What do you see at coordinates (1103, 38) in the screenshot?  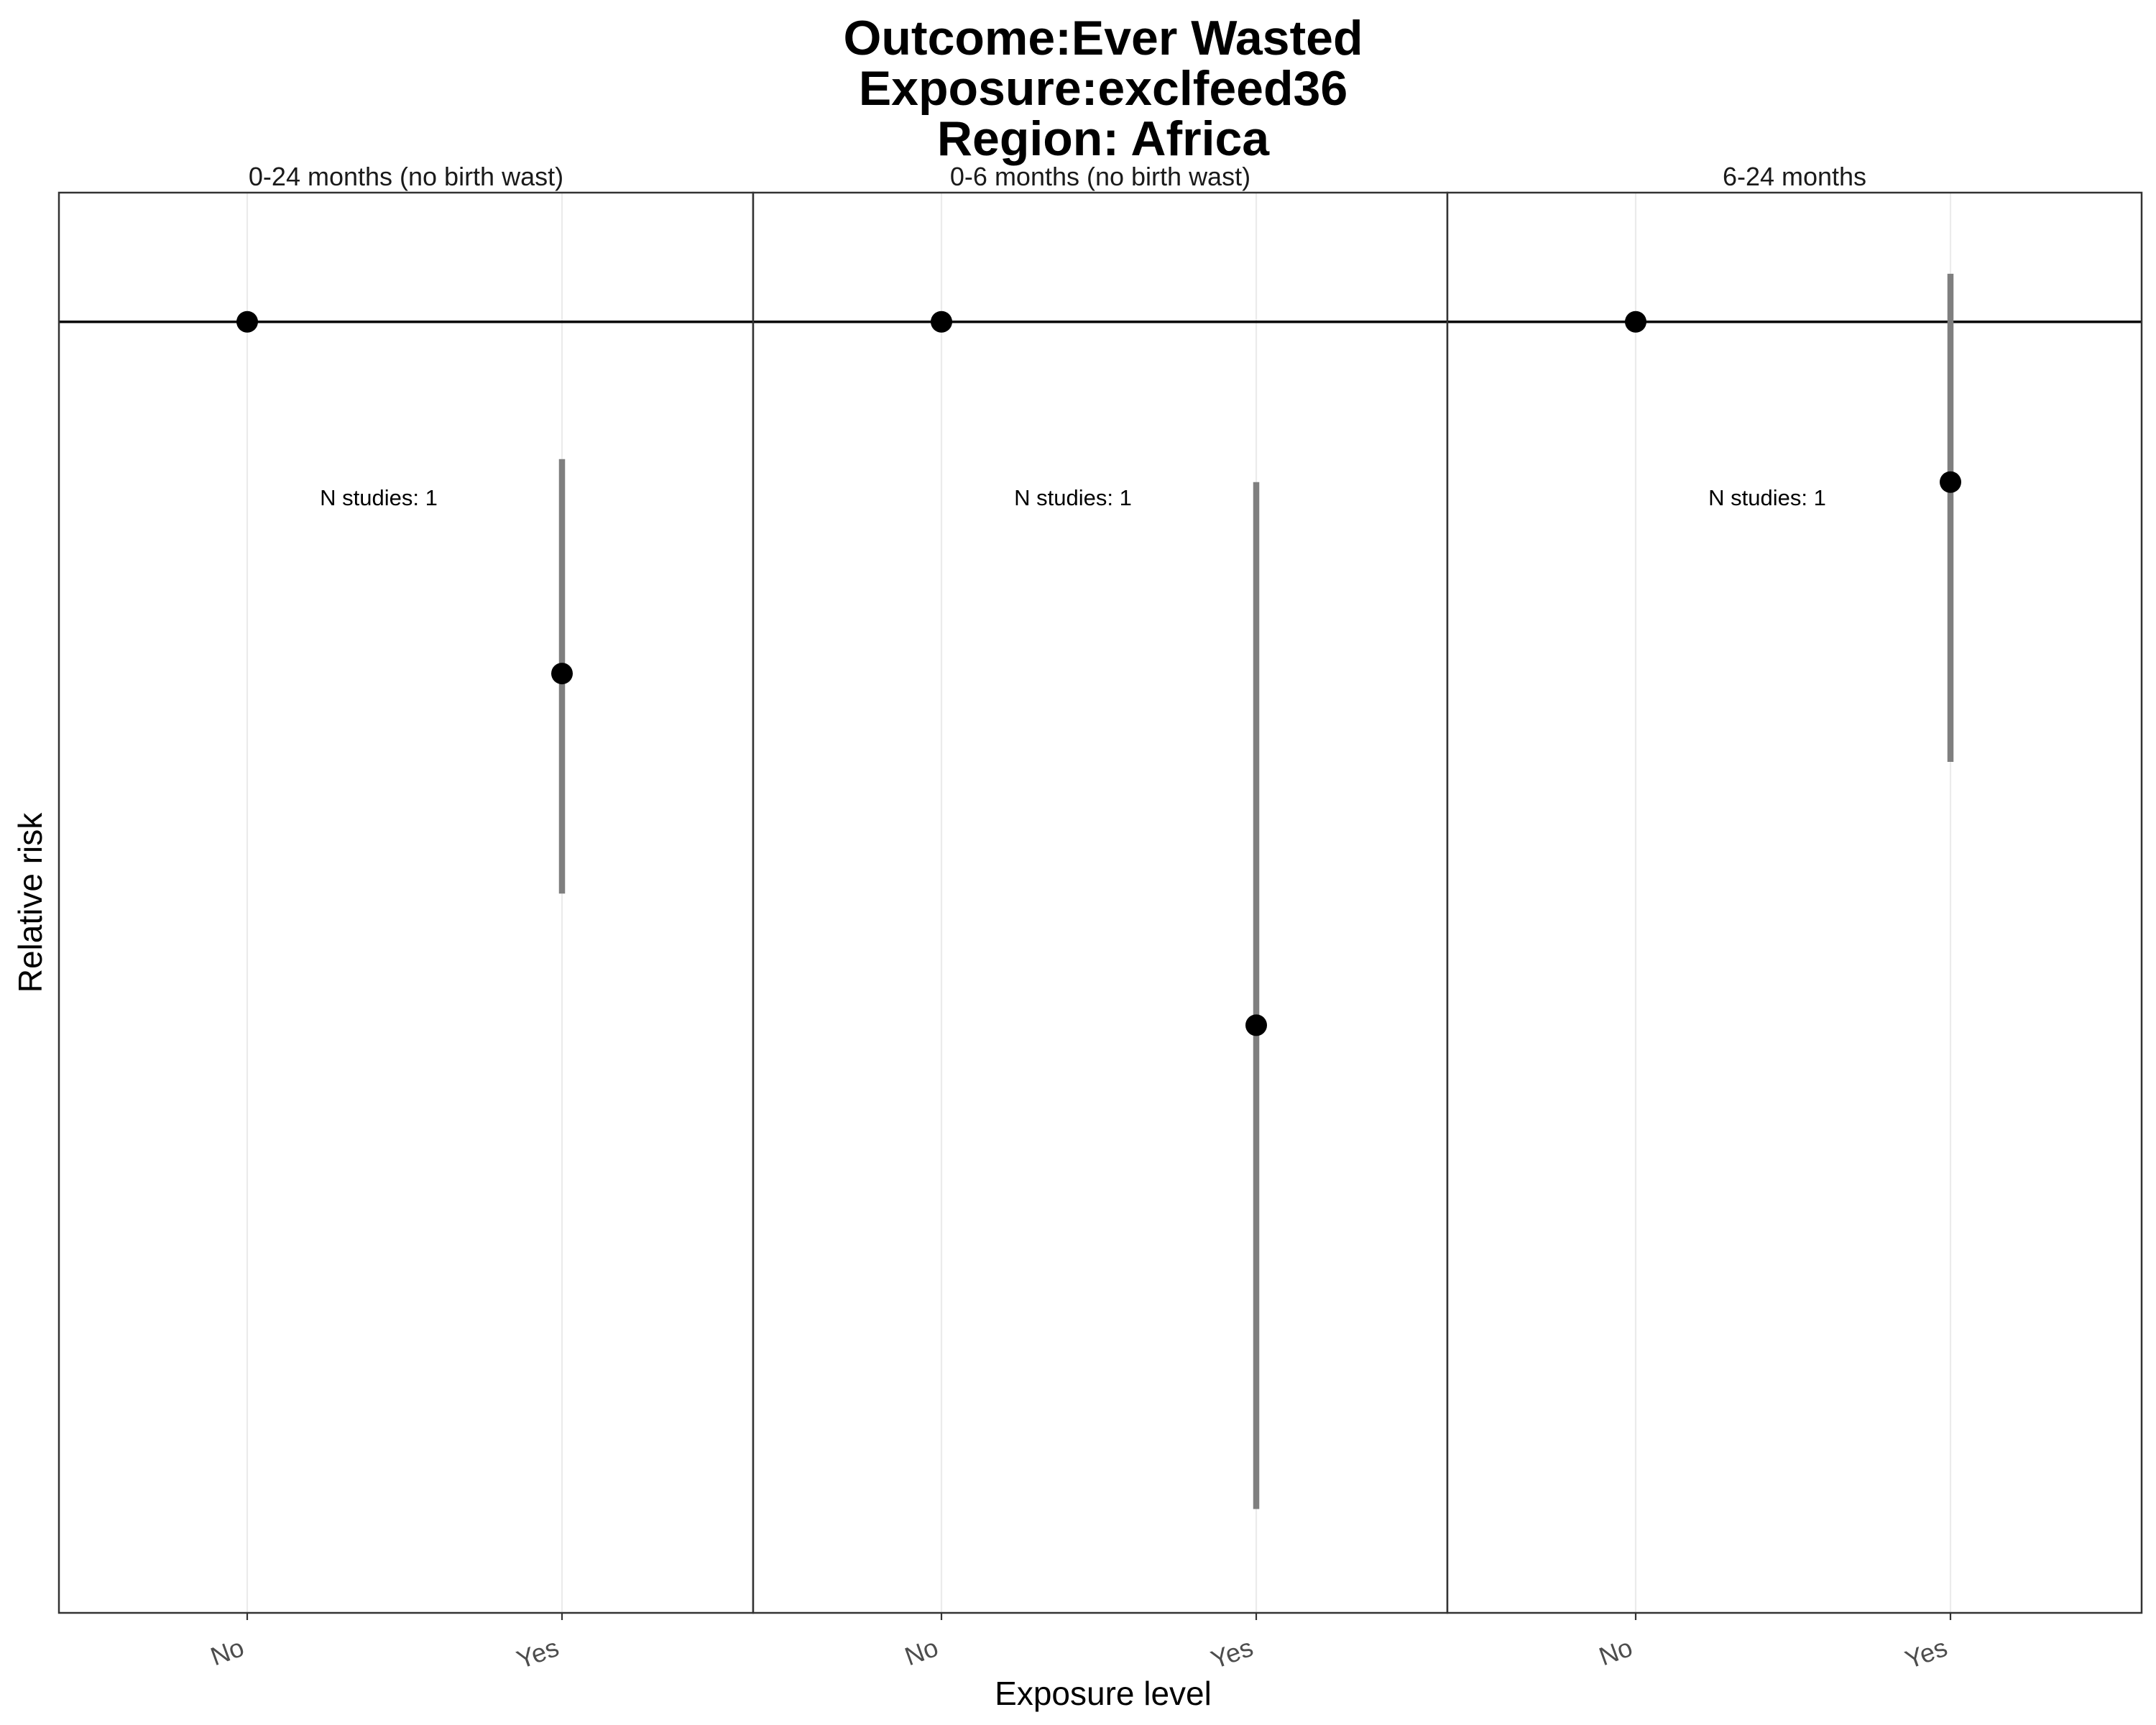 I see `title-line-1: Outcome:Ever Wasted` at bounding box center [1103, 38].